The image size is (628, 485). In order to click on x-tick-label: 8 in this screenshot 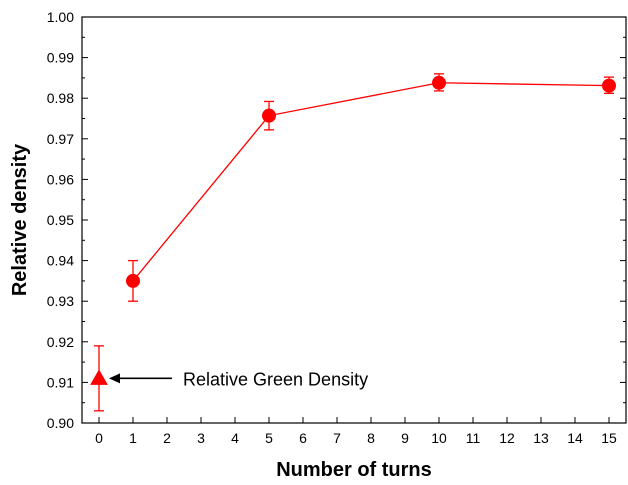, I will do `click(371, 438)`.